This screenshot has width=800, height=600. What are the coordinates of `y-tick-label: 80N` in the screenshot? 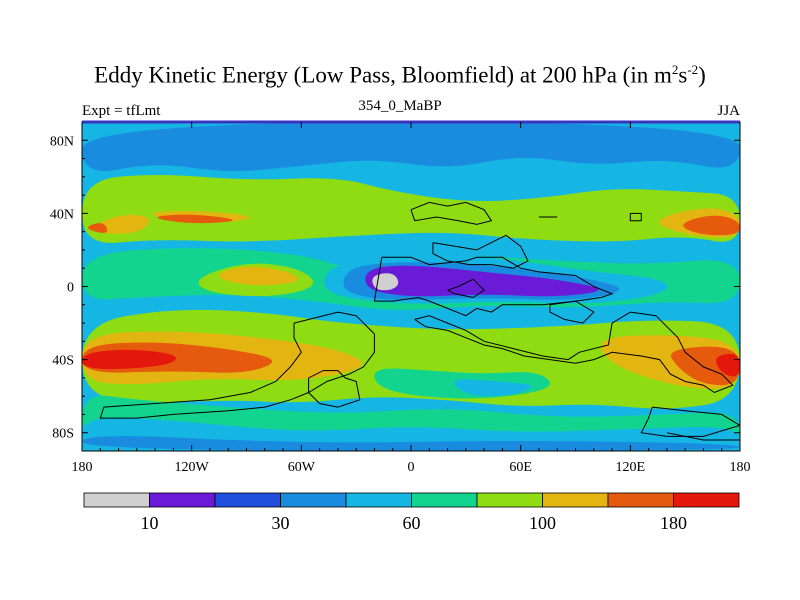 It's located at (62, 141).